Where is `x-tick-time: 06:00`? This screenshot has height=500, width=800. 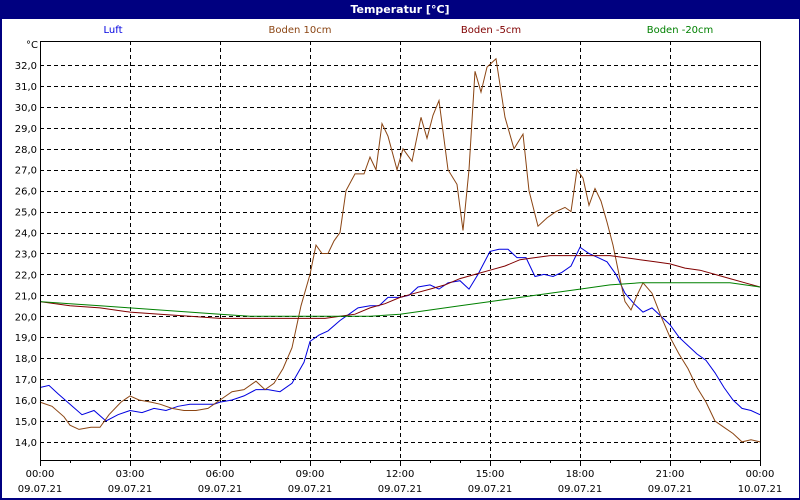
x-tick-time: 06:00 is located at coordinates (220, 474).